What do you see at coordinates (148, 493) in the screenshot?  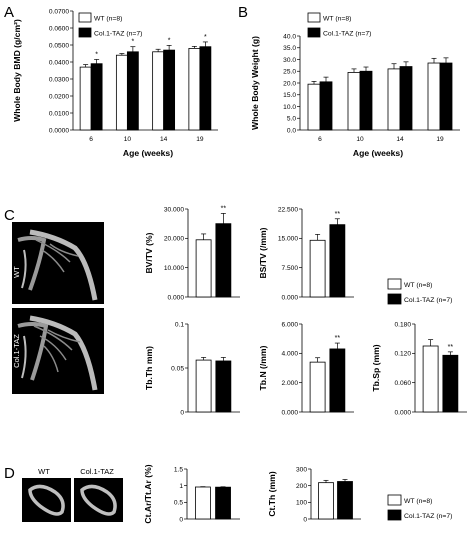 I see `y-axis-label: Ct.Ar/Tt.Ar (%)` at bounding box center [148, 493].